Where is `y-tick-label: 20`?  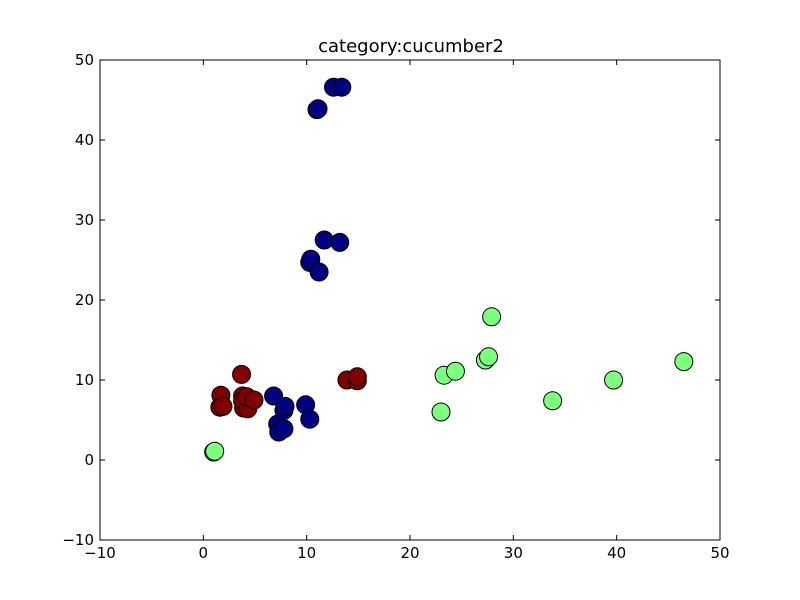 y-tick-label: 20 is located at coordinates (84, 300).